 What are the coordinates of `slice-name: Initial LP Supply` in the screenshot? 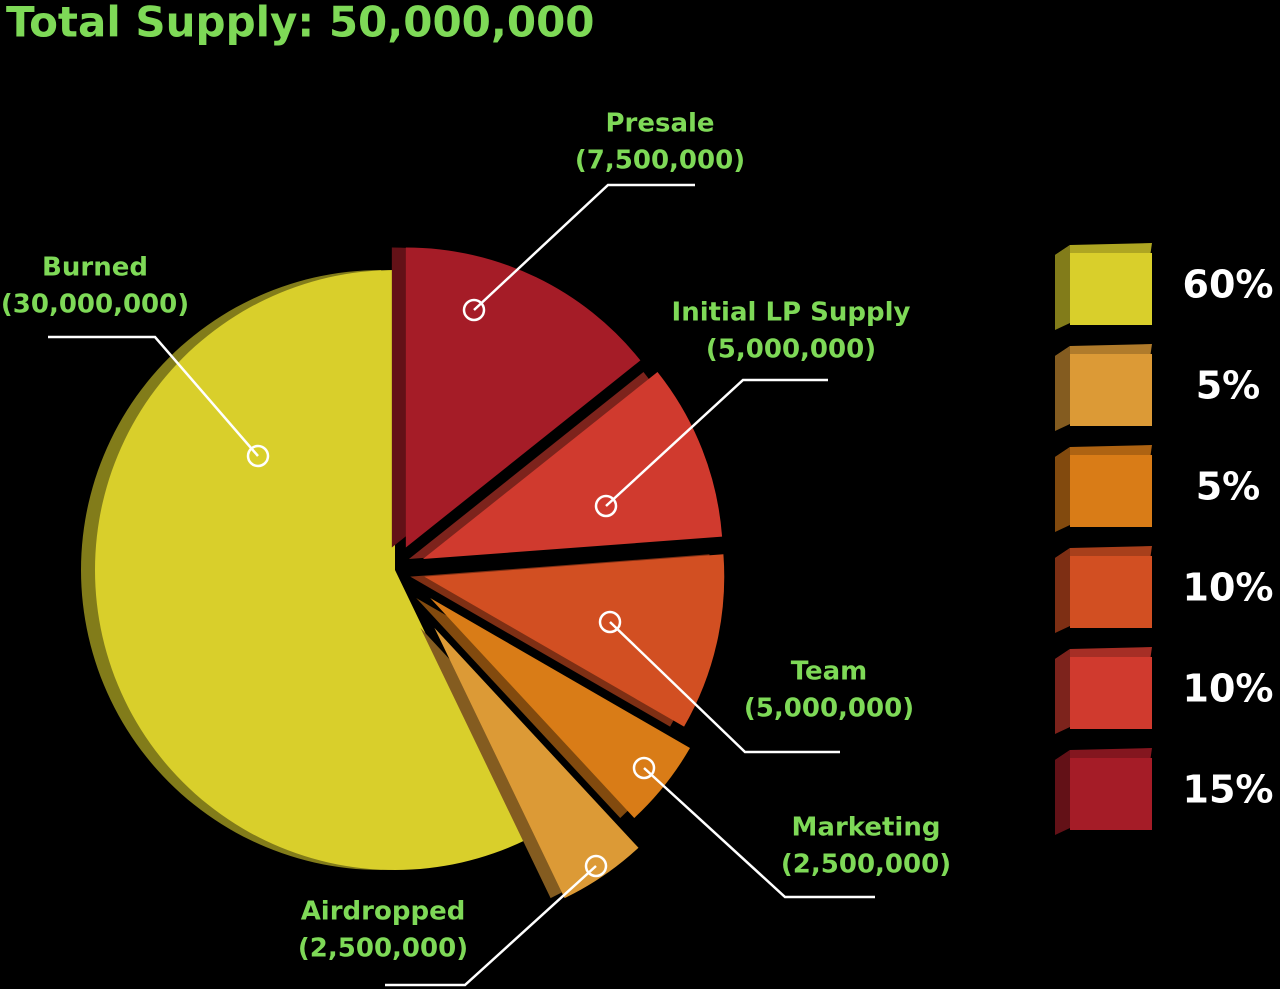 It's located at (791, 313).